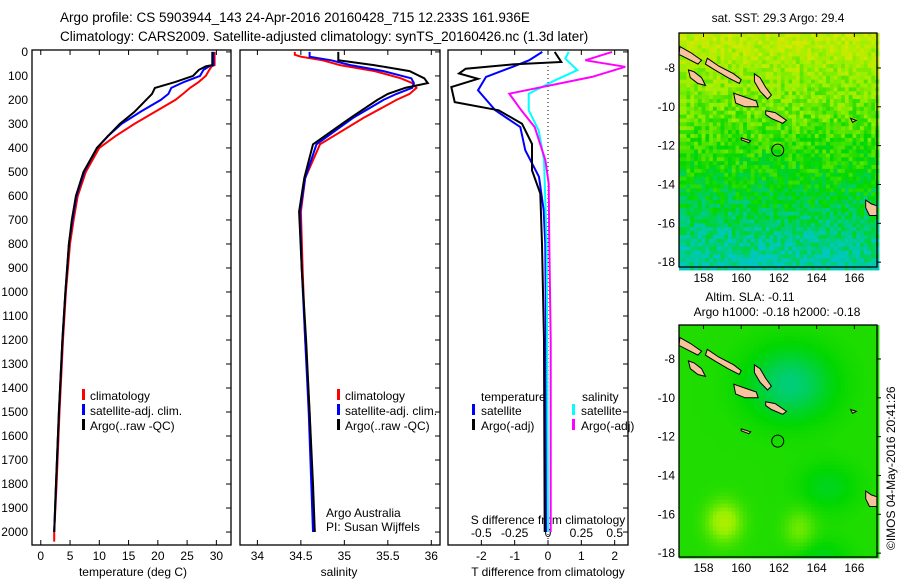  I want to click on credit-line1: Argo Australia, so click(363, 513).